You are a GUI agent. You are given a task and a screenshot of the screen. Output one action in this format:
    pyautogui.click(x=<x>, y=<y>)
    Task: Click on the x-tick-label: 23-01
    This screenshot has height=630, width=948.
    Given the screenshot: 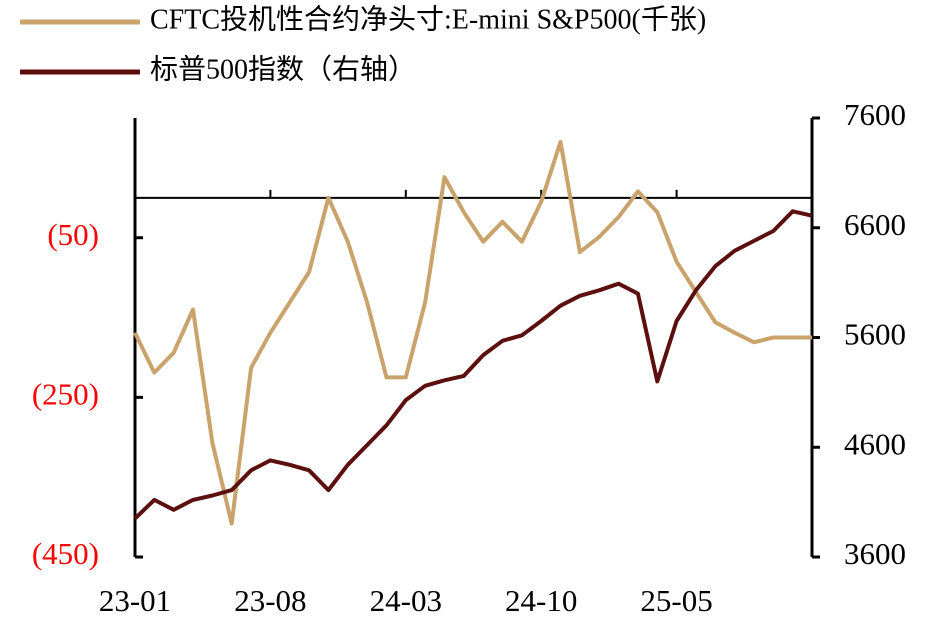 What is the action you would take?
    pyautogui.click(x=135, y=600)
    